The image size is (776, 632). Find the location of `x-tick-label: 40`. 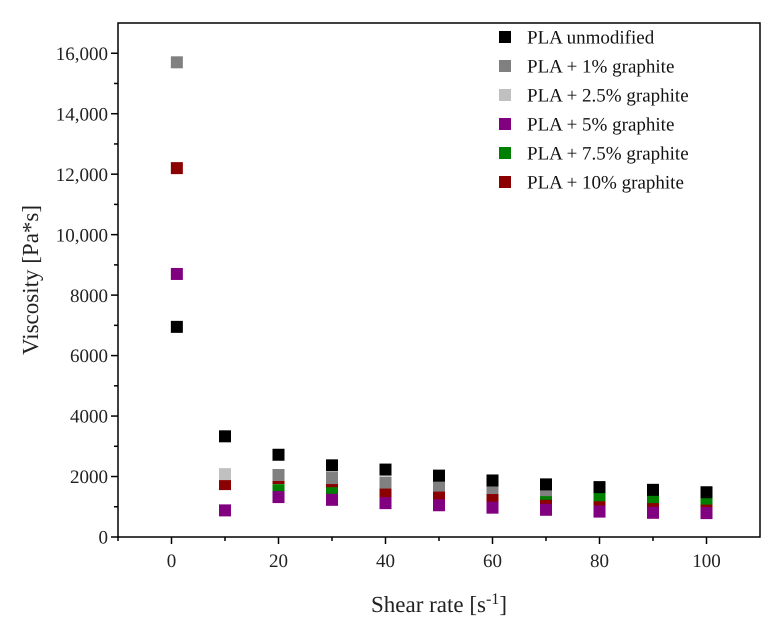

x-tick-label: 40 is located at coordinates (385, 561).